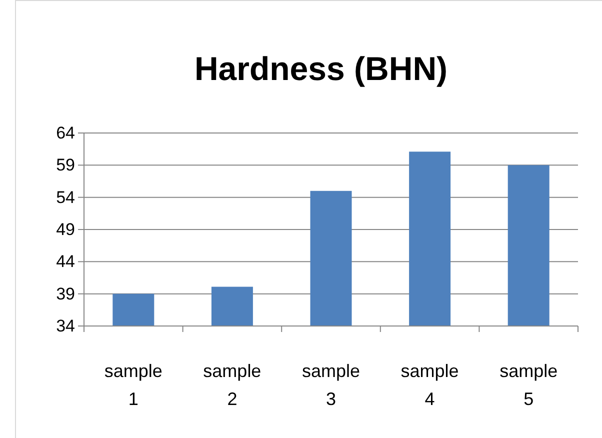  I want to click on y-tick-label: 59, so click(65, 165).